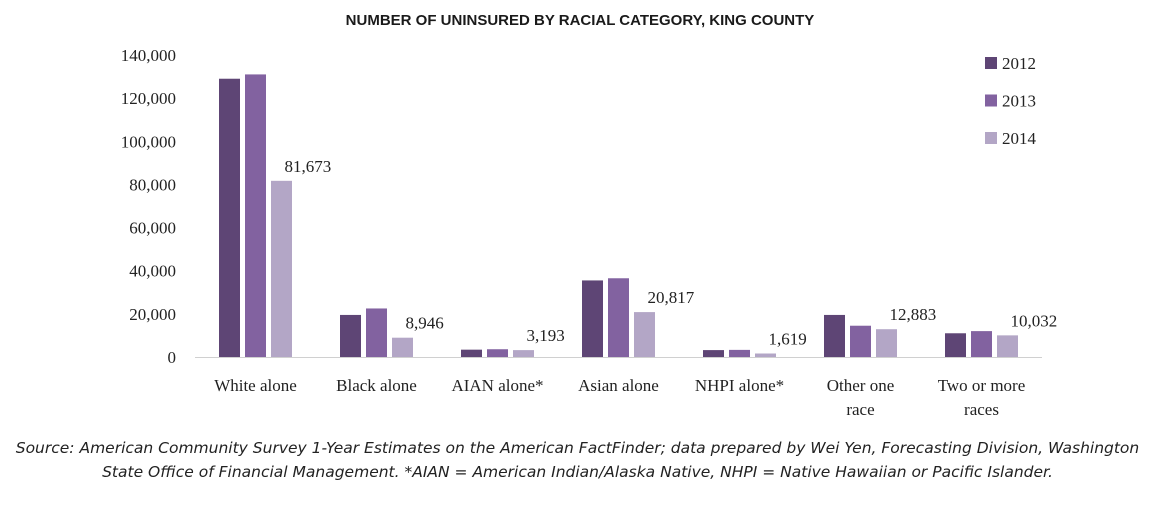  What do you see at coordinates (991, 100) in the screenshot?
I see `legend-swatch-2013` at bounding box center [991, 100].